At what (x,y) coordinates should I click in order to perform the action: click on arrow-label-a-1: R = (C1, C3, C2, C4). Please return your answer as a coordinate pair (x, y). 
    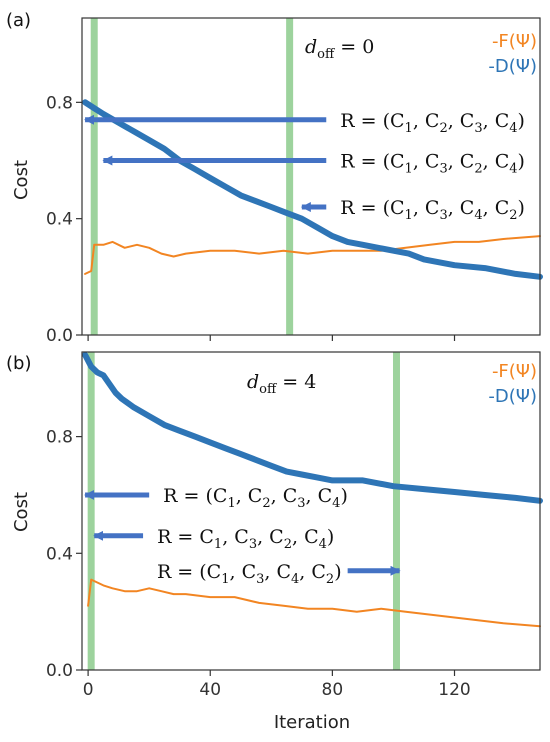
    Looking at the image, I should click on (432, 164).